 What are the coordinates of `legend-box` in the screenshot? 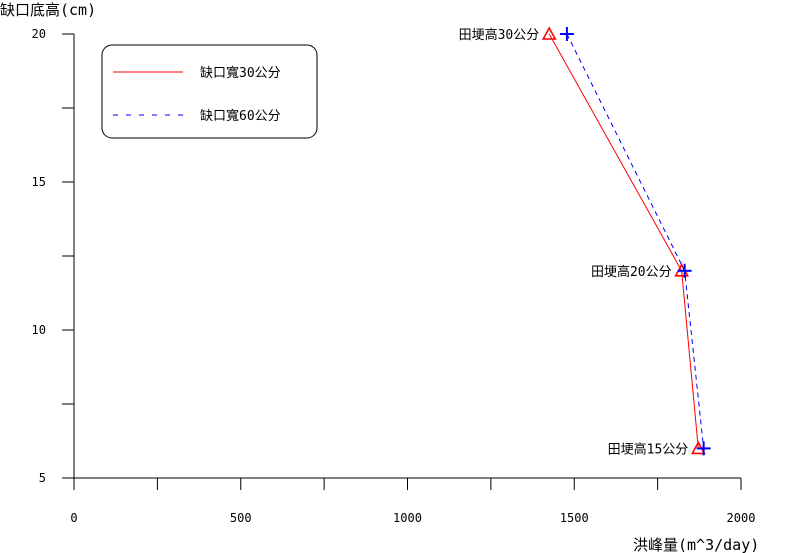 It's located at (209, 91).